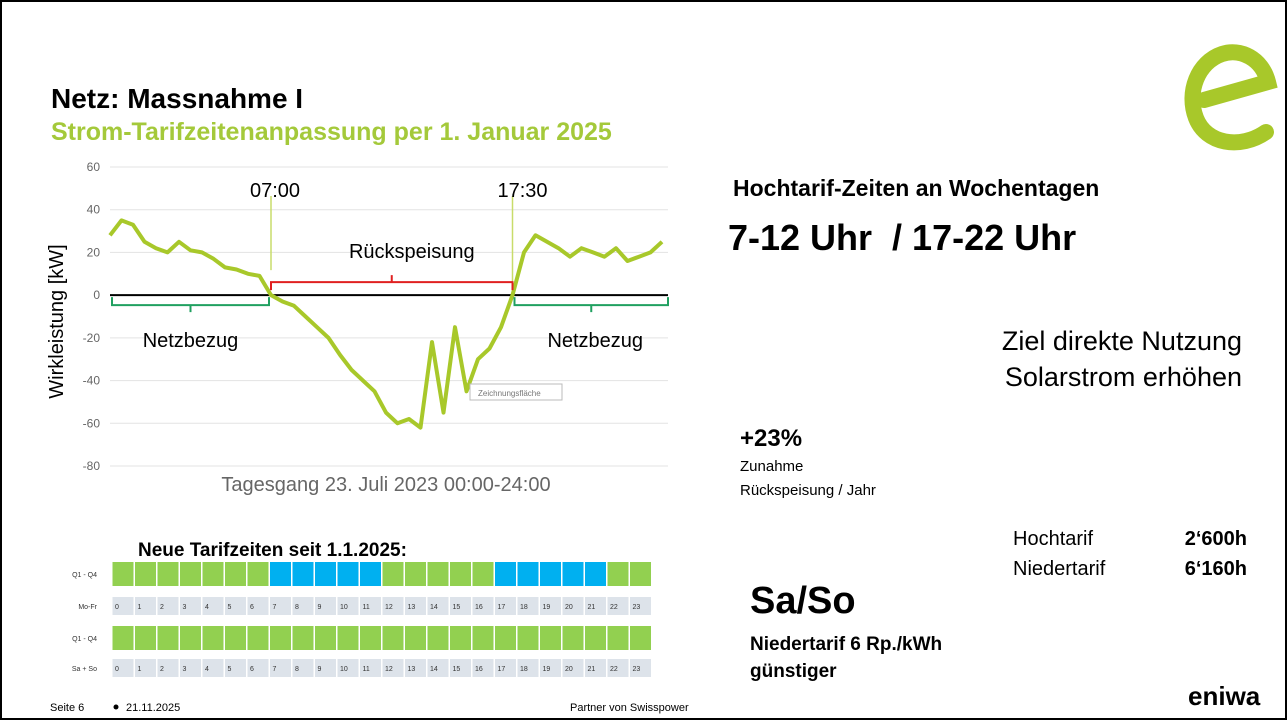  I want to click on hour-label: 13, so click(412, 607).